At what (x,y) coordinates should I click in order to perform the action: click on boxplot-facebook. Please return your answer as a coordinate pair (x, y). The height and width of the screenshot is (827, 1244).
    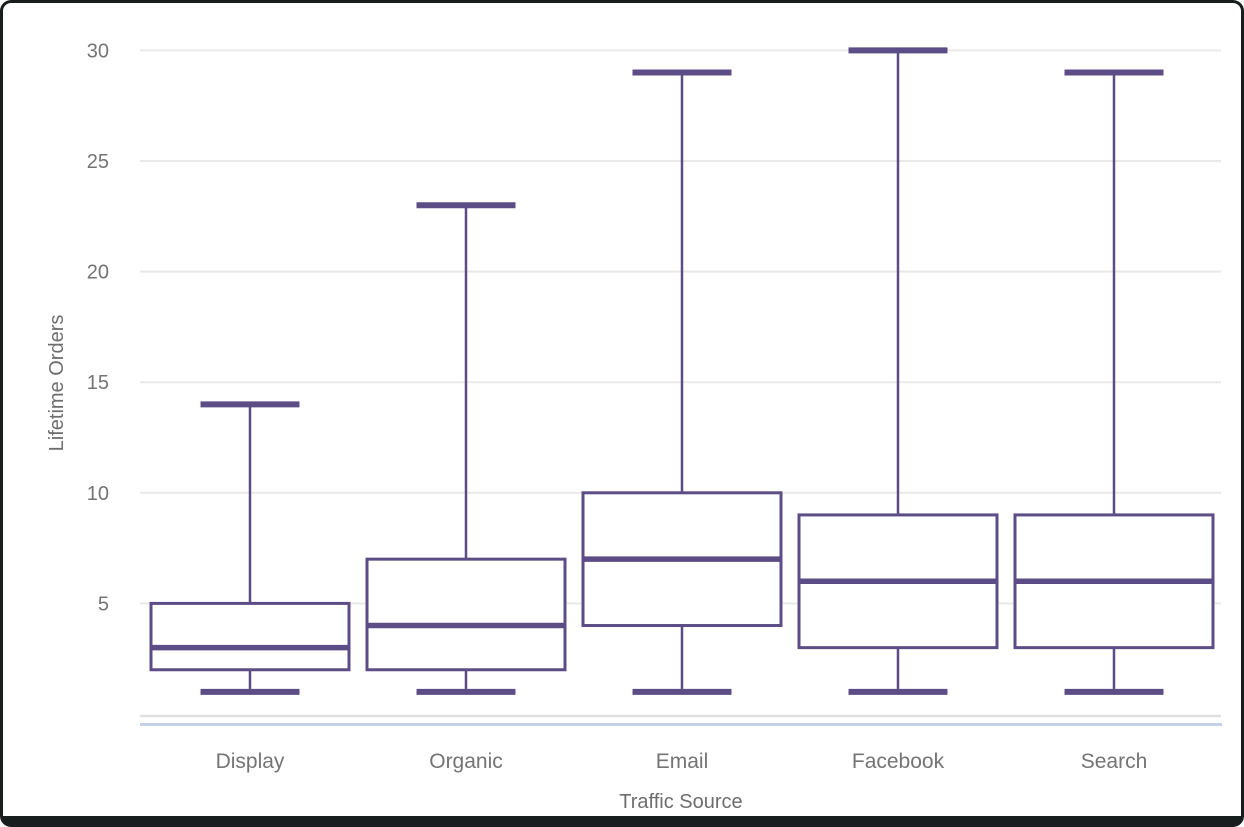
    Looking at the image, I should click on (898, 371).